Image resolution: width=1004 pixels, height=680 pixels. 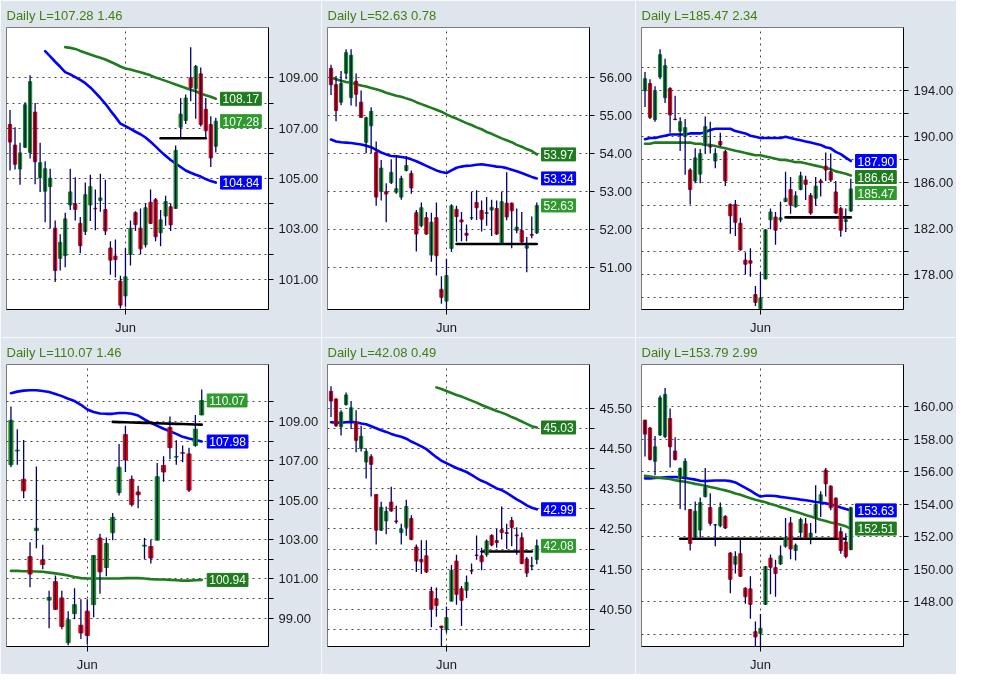 I want to click on y-tick-label: 186.00, so click(x=933, y=183).